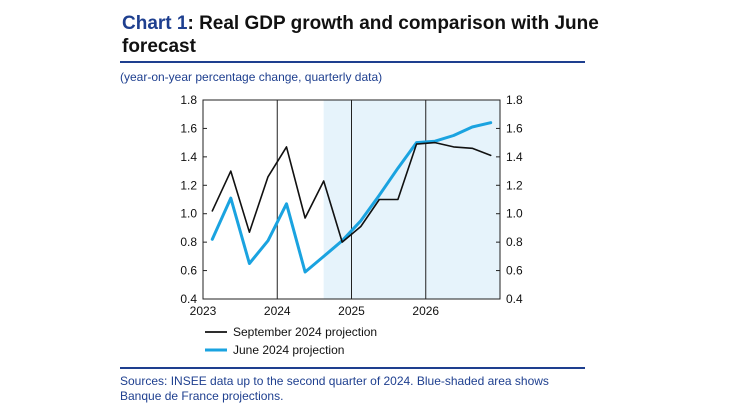 This screenshot has width=730, height=410. I want to click on x-tick-label: 2026, so click(425, 311).